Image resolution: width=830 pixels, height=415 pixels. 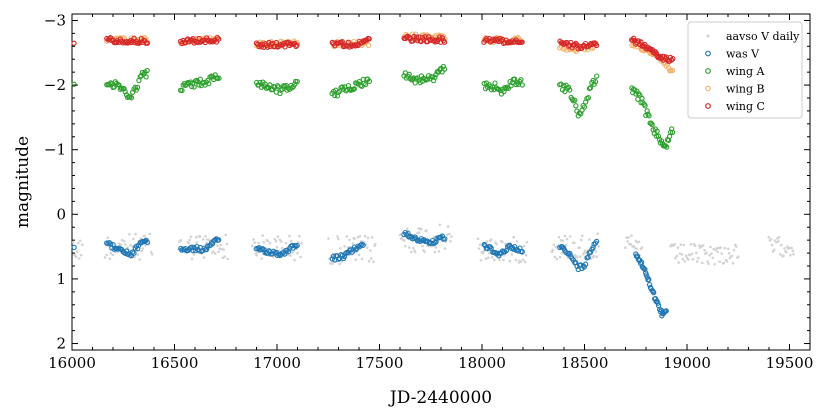 I want to click on x-tick-label: 19500, so click(x=790, y=363).